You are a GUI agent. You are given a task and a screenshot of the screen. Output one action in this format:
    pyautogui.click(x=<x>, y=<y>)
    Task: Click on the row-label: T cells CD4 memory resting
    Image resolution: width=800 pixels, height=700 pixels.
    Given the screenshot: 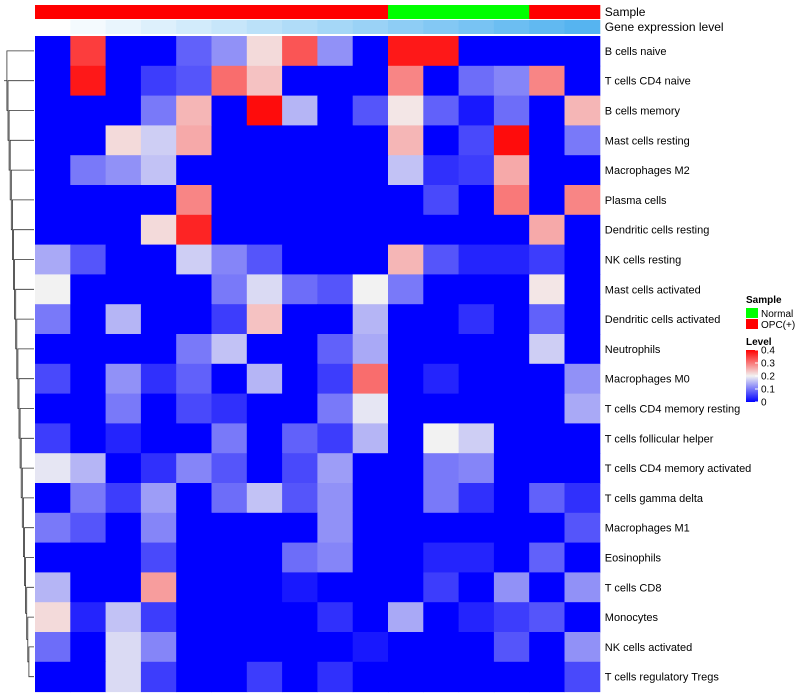 What is the action you would take?
    pyautogui.click(x=673, y=410)
    